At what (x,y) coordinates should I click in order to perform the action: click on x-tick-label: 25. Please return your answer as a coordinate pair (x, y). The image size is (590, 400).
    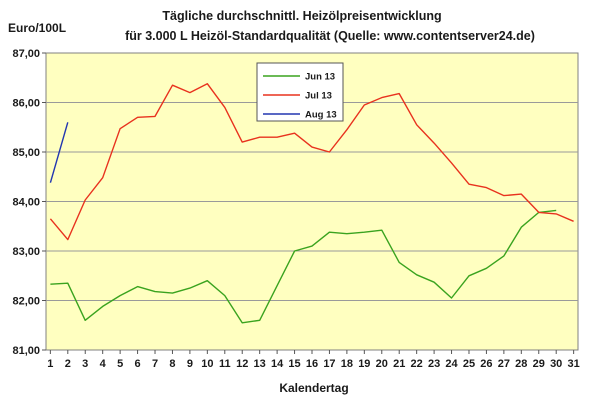
    Looking at the image, I should click on (469, 364).